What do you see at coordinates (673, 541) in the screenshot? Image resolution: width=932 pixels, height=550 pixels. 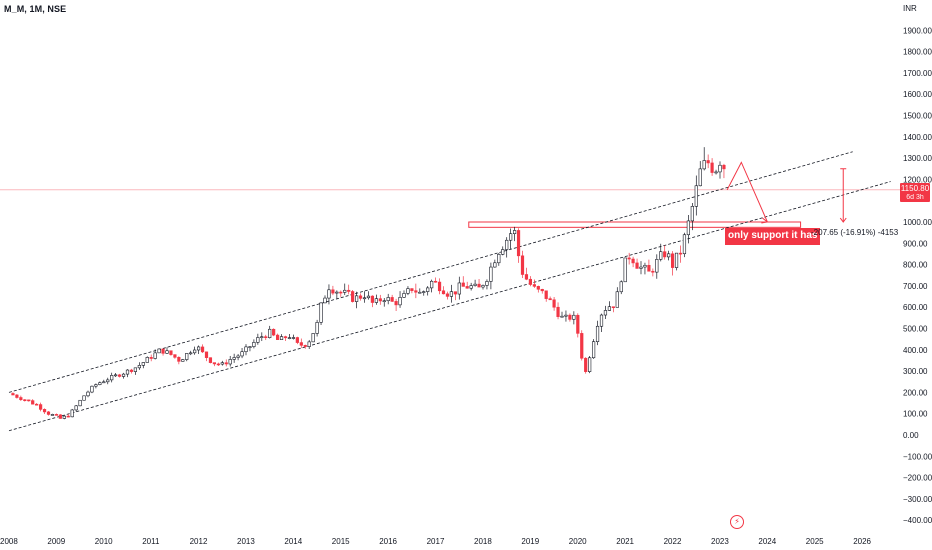 I see `x-tick-label: 2022` at bounding box center [673, 541].